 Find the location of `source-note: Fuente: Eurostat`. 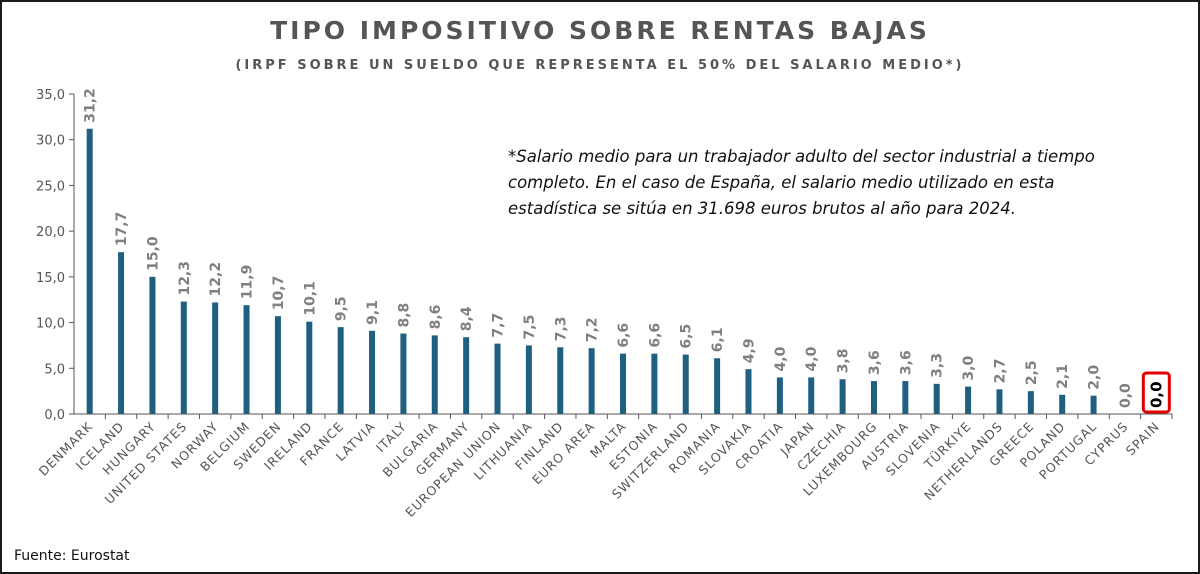

source-note: Fuente: Eurostat is located at coordinates (72, 556).